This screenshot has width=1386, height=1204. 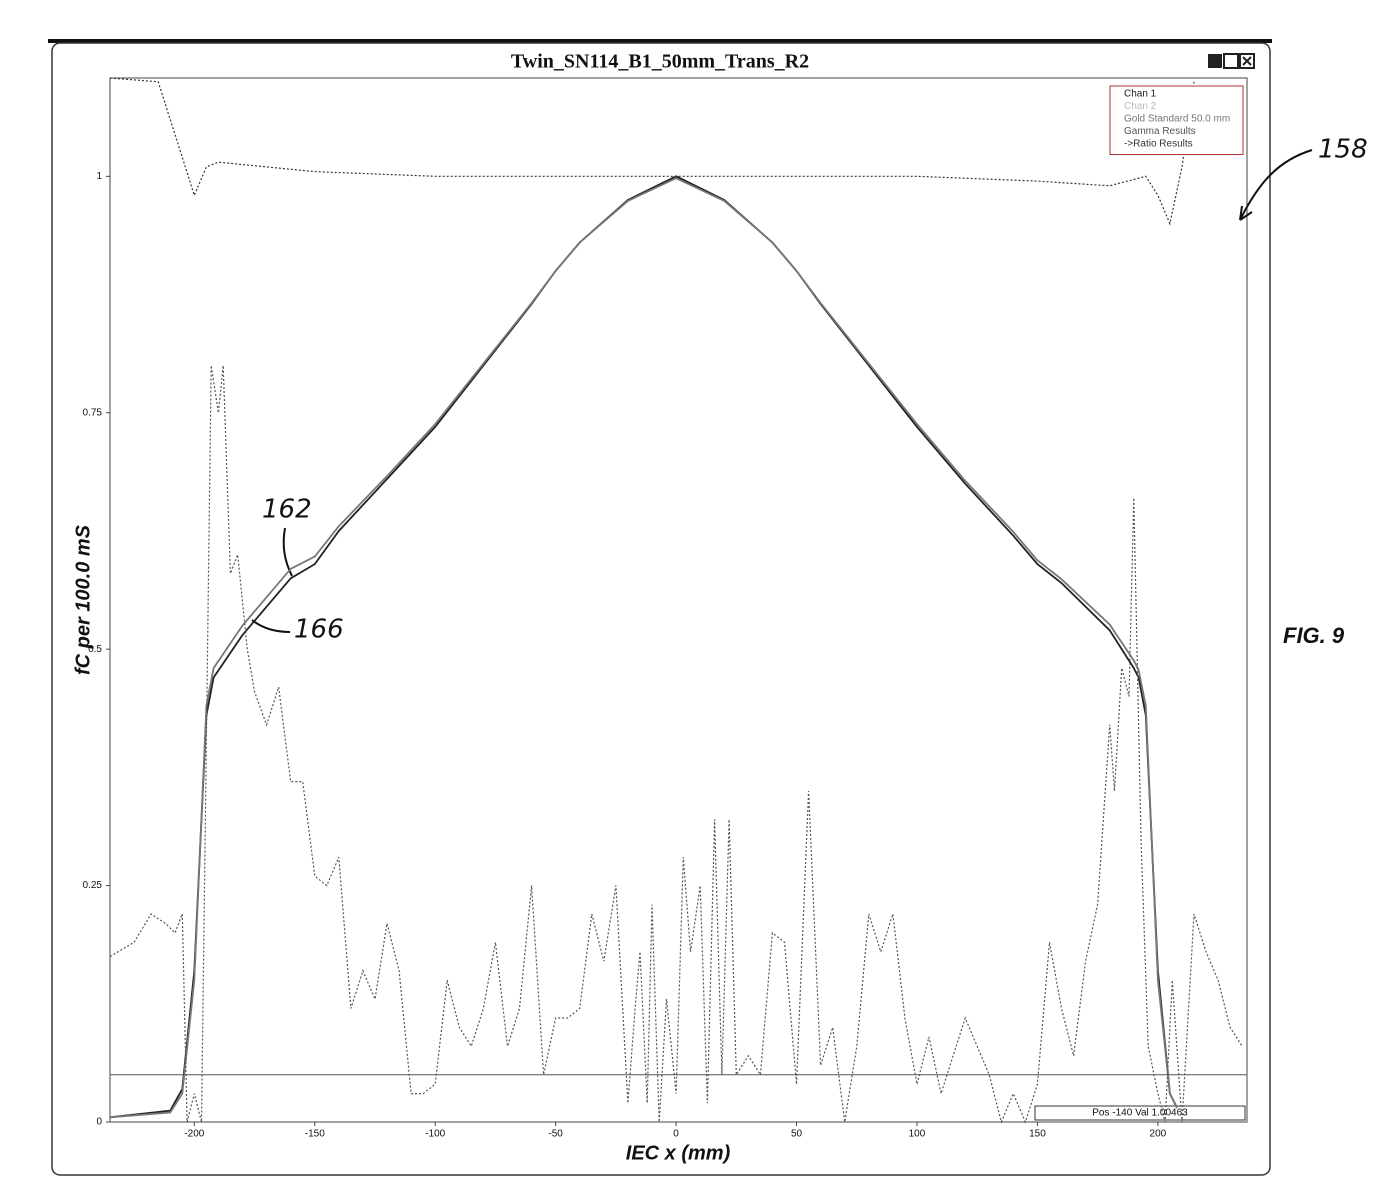 I want to click on legend-entry: Gold Standard 50.0 mm, so click(x=1177, y=119).